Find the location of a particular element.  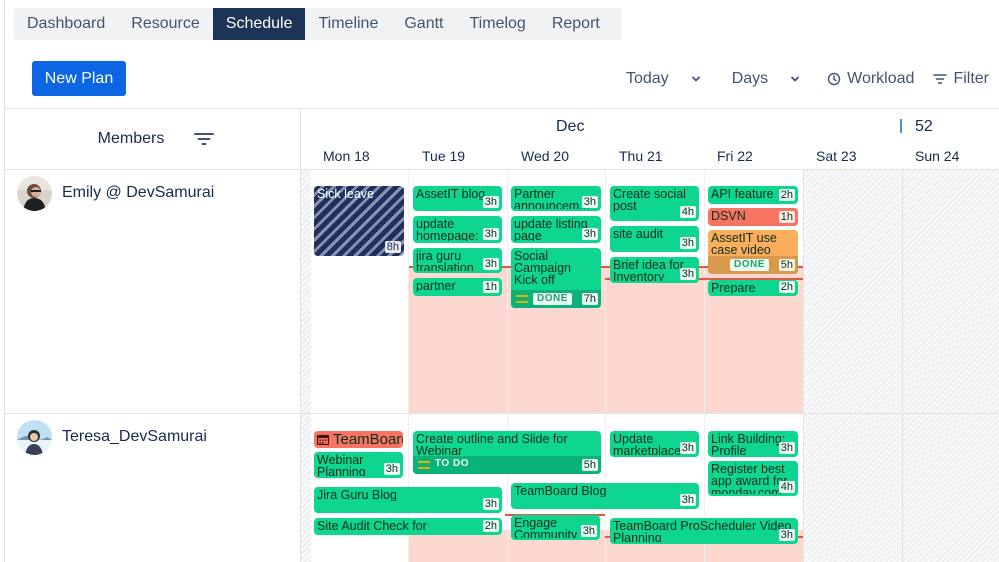

task-card: Jira Guru Blog 3h is located at coordinates (408, 500).